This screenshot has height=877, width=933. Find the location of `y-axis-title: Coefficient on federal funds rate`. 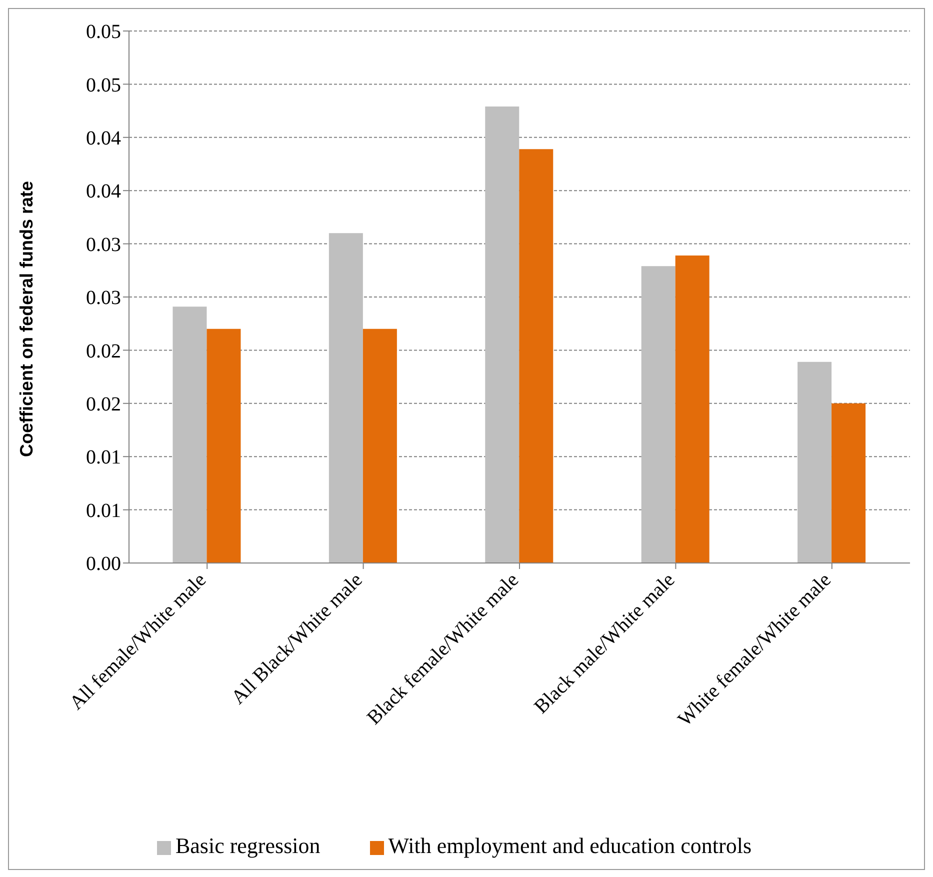

y-axis-title: Coefficient on federal funds rate is located at coordinates (26, 318).